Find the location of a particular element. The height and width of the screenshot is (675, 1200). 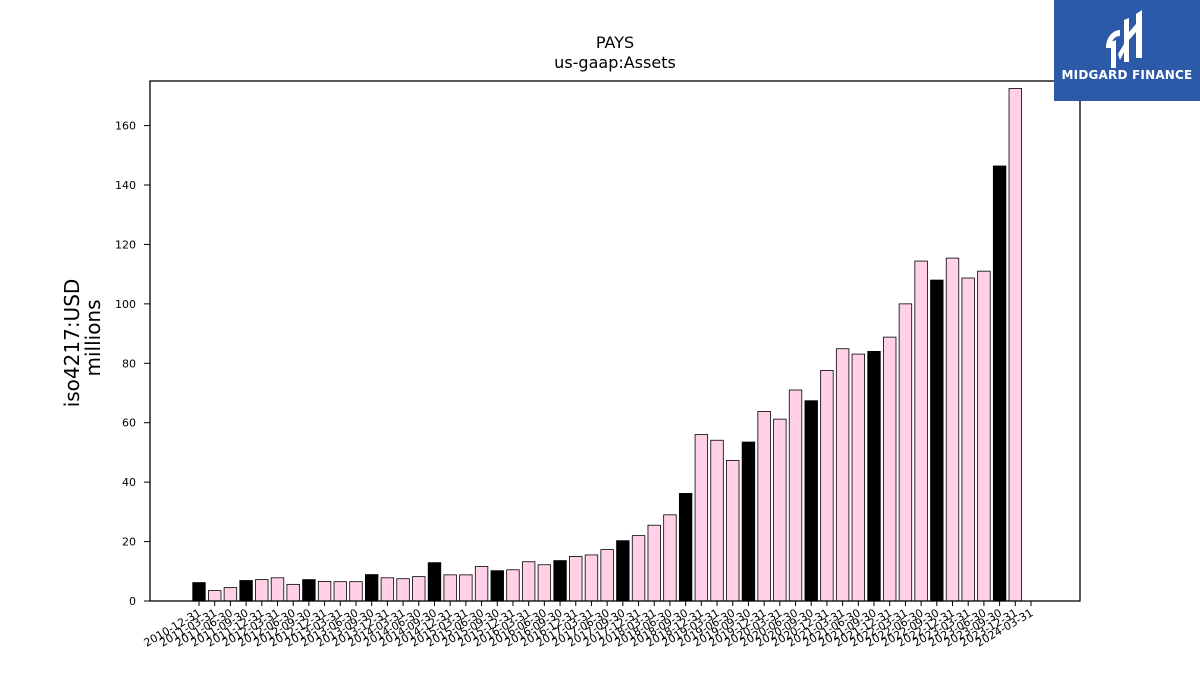

y-axis-ticks: 0 20 40 60 80 100 120 140 160 is located at coordinates (132, 364).